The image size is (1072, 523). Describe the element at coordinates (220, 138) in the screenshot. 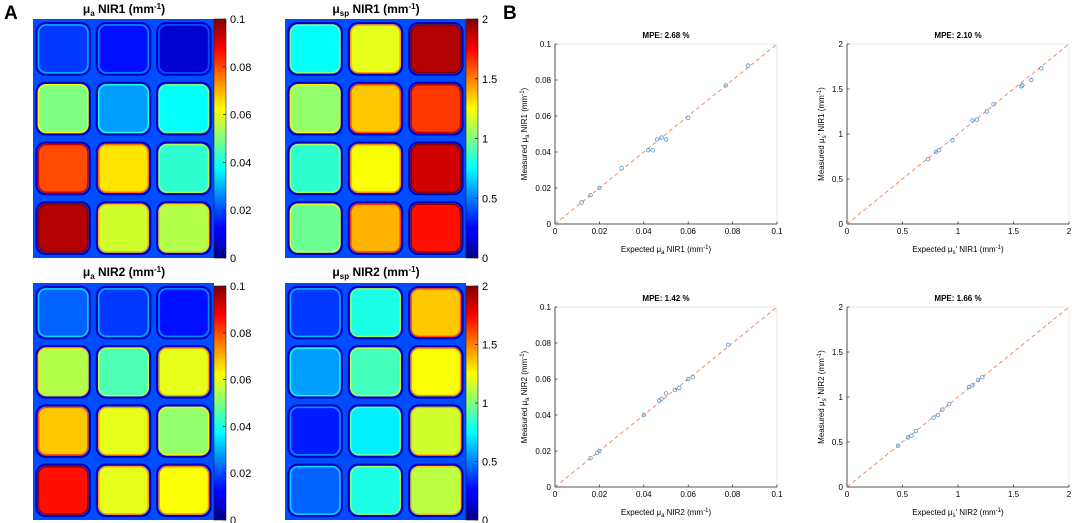

I see `colorbar` at that location.